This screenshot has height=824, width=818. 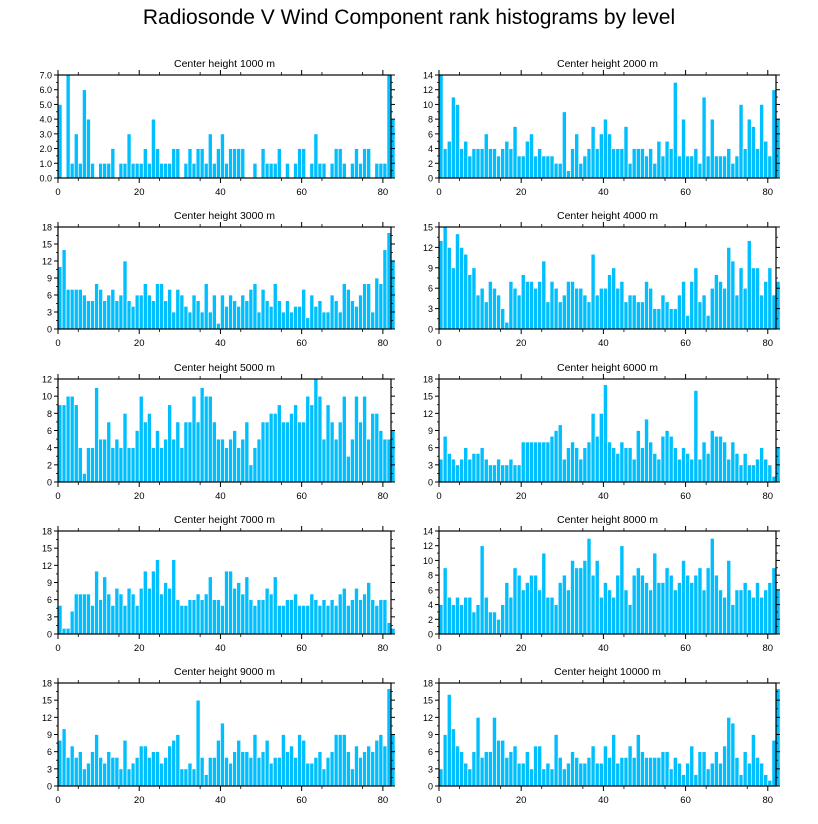 What do you see at coordinates (430, 164) in the screenshot?
I see `y-tick-label: 2` at bounding box center [430, 164].